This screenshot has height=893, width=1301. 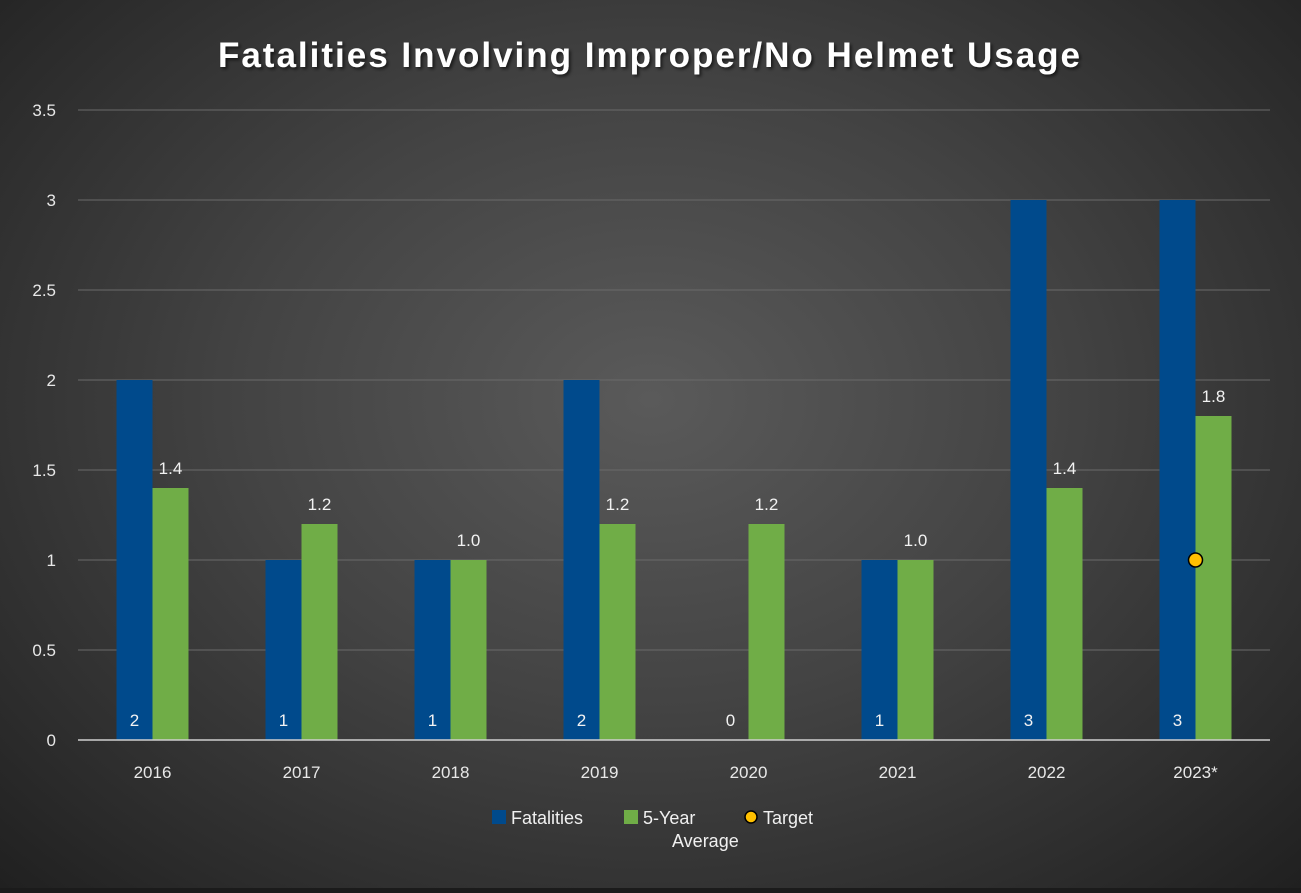 What do you see at coordinates (51, 200) in the screenshot?
I see `y-tick-label: 3` at bounding box center [51, 200].